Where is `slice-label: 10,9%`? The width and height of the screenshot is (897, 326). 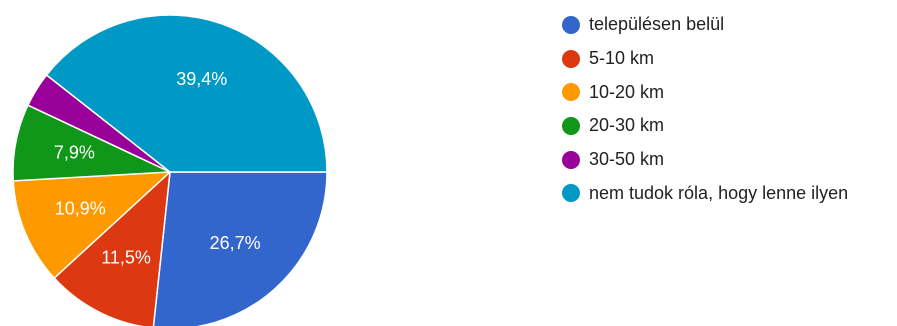 slice-label: 10,9% is located at coordinates (80, 209).